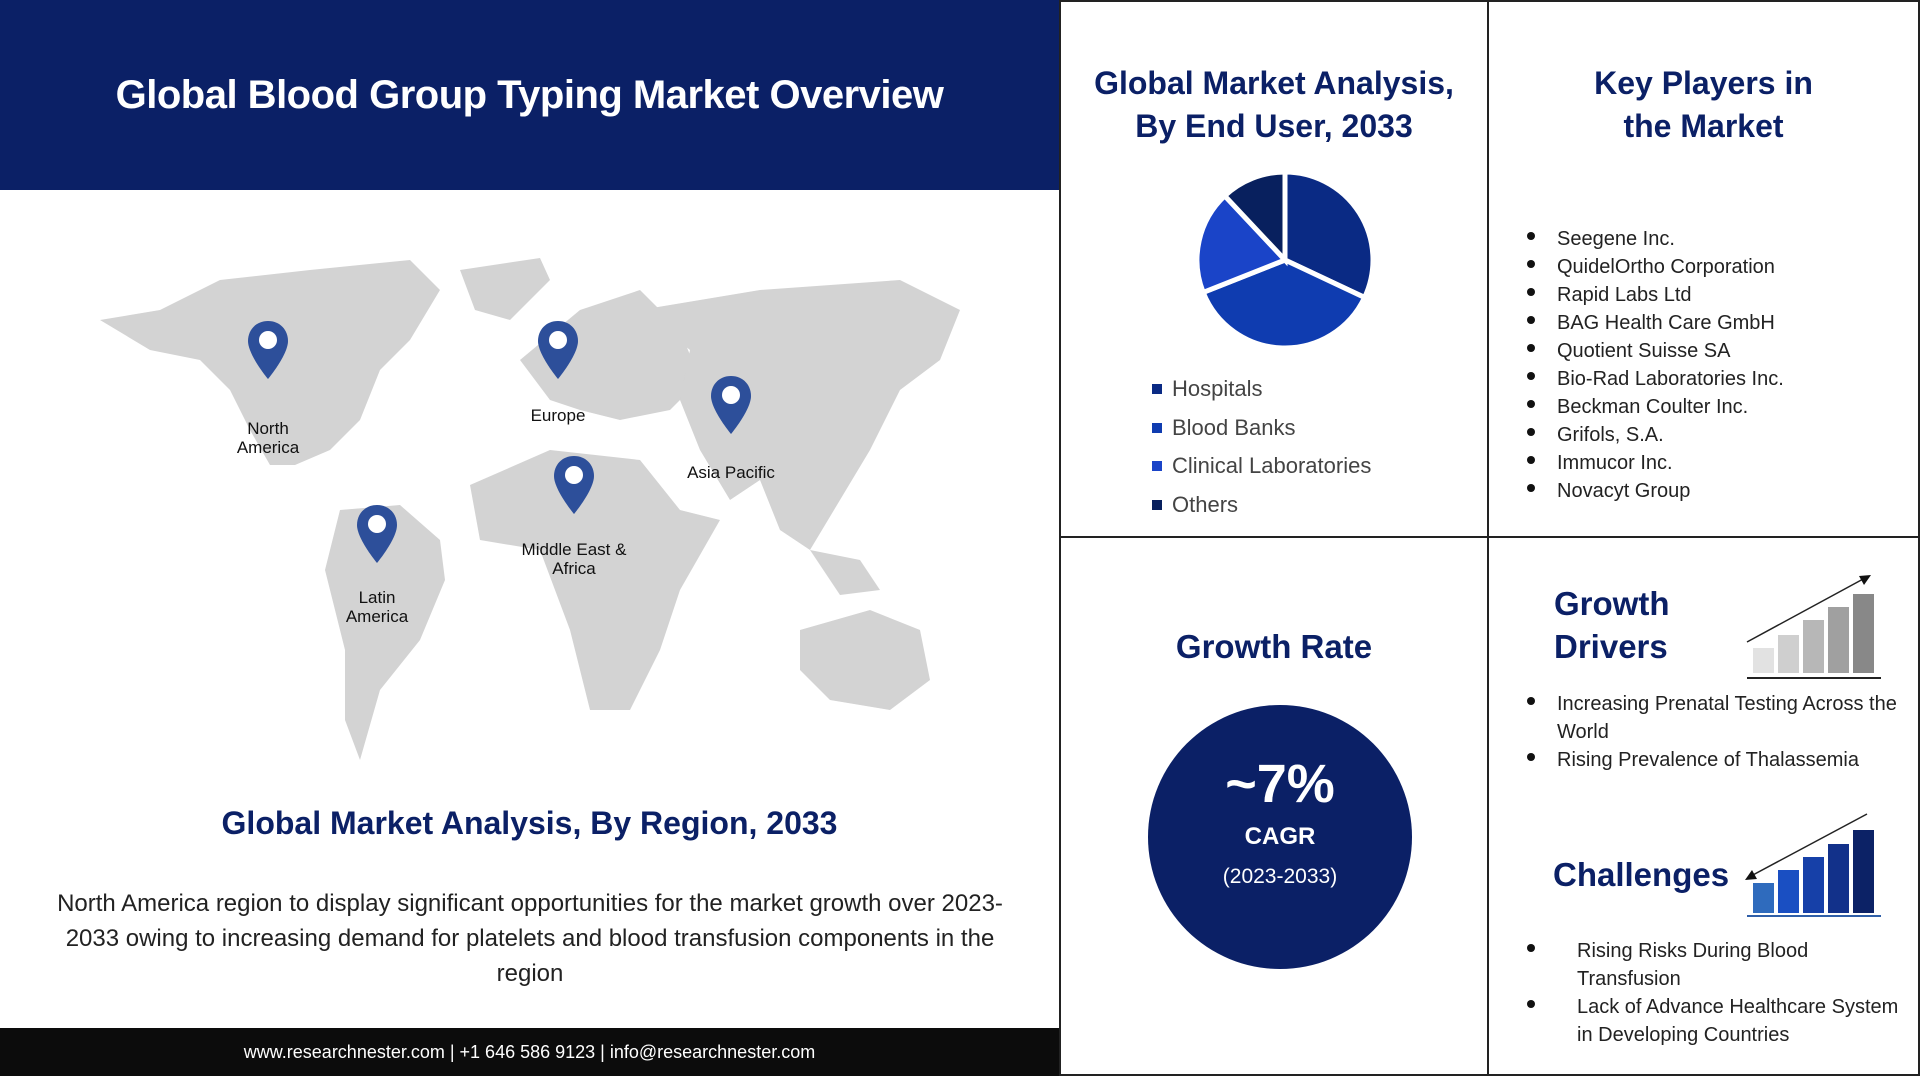 The width and height of the screenshot is (1920, 1076). What do you see at coordinates (1611, 625) in the screenshot?
I see `growth-drivers-title: Growth Drivers` at bounding box center [1611, 625].